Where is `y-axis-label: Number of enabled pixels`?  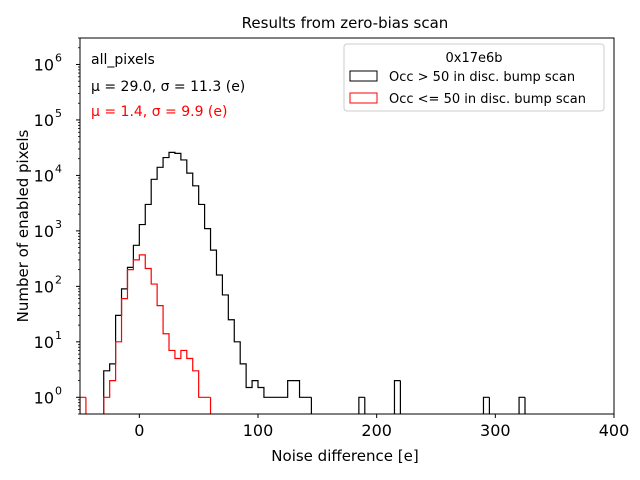
y-axis-label: Number of enabled pixels is located at coordinates (23, 225).